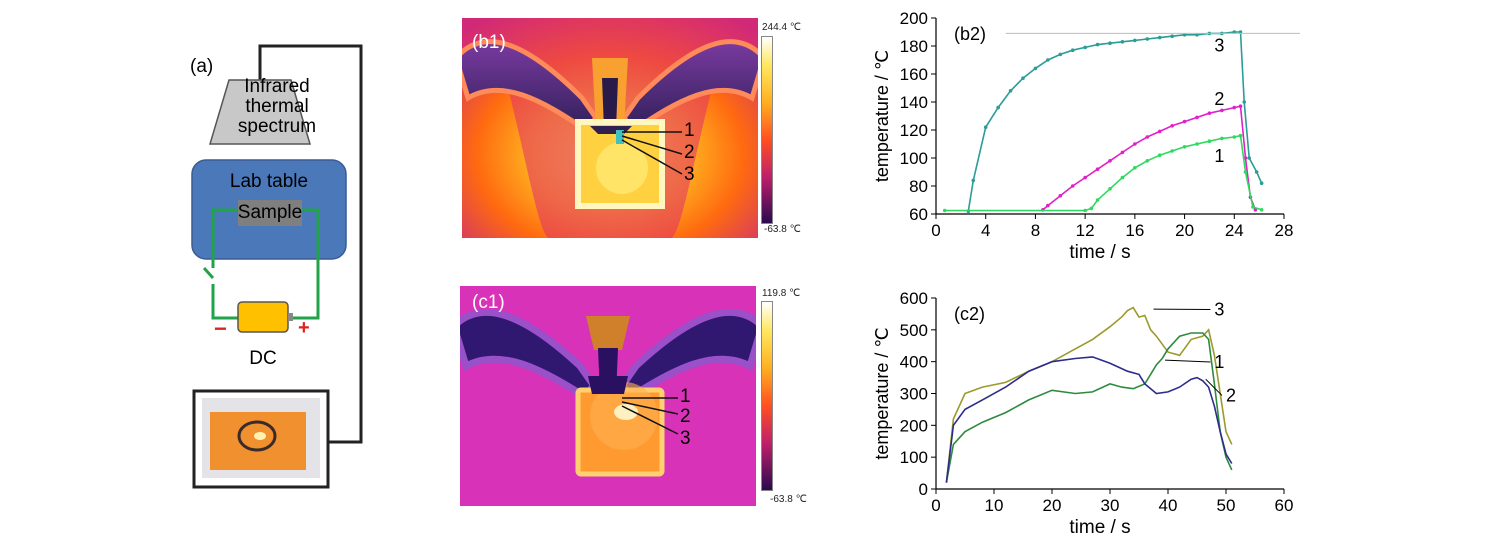 This screenshot has height=542, width=1507. What do you see at coordinates (1168, 505) in the screenshot?
I see `c2-x-tick-label: 40` at bounding box center [1168, 505].